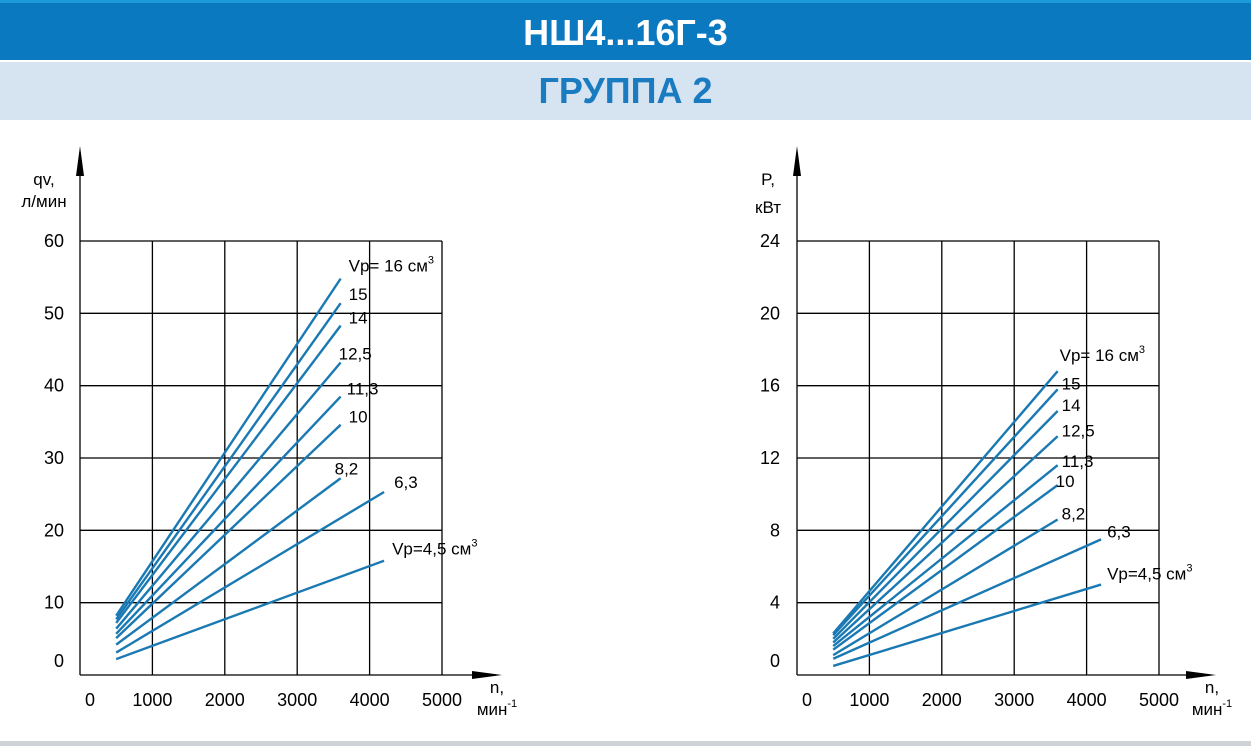 The width and height of the screenshot is (1251, 746). What do you see at coordinates (1071, 383) in the screenshot?
I see `power-series-label: 15` at bounding box center [1071, 383].